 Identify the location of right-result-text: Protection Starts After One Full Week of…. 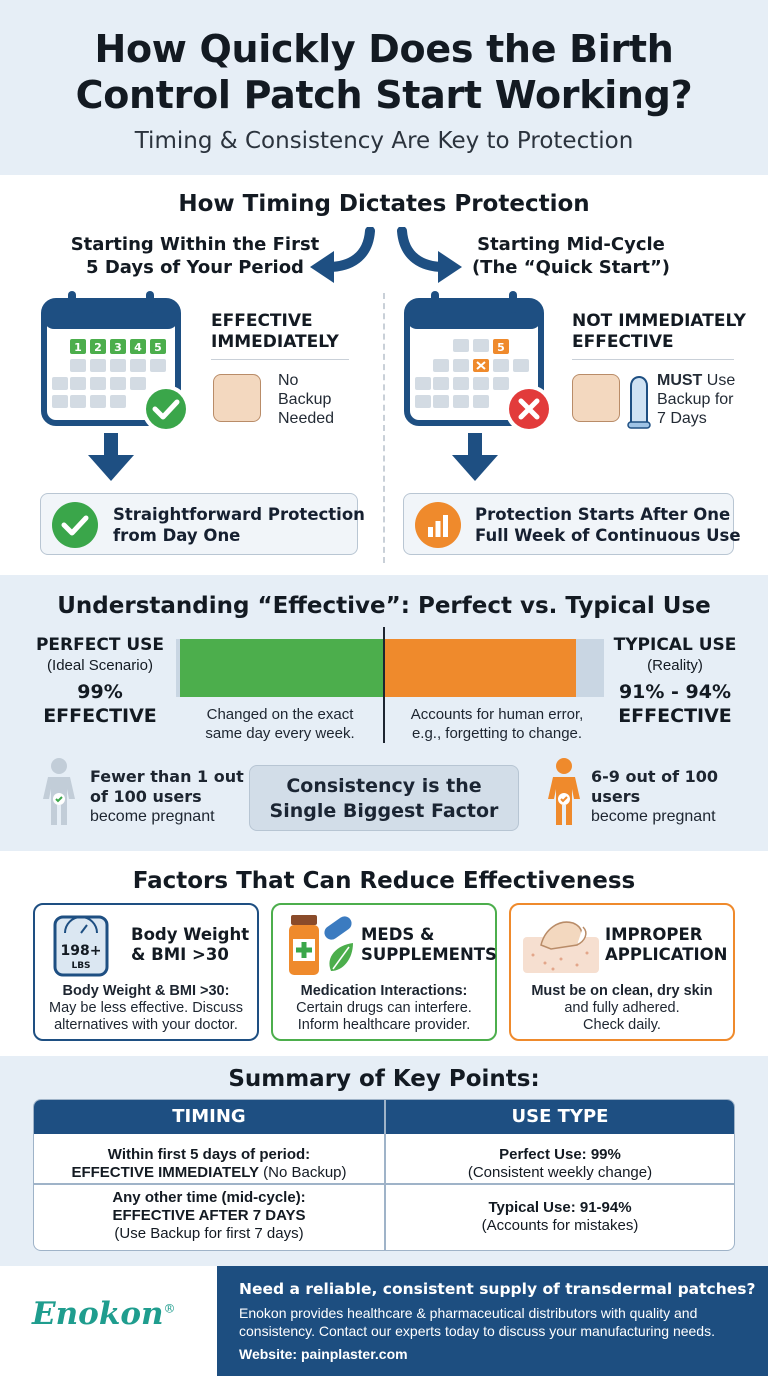
(608, 525).